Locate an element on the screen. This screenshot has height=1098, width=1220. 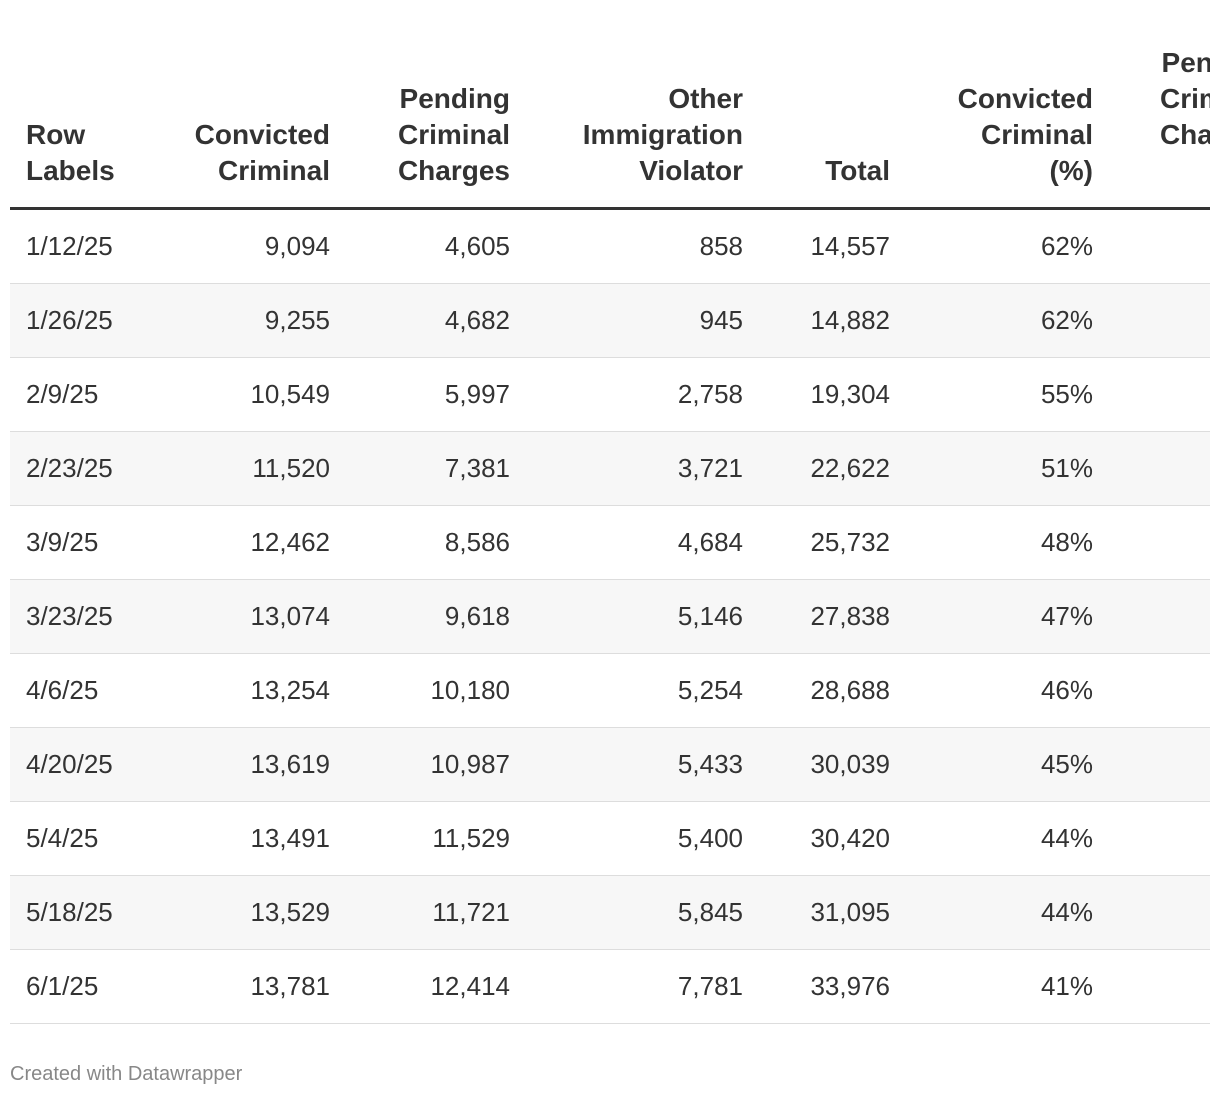
table-row: 1/26/25 9,255 4,682 945 14,882 62% is located at coordinates (610, 320).